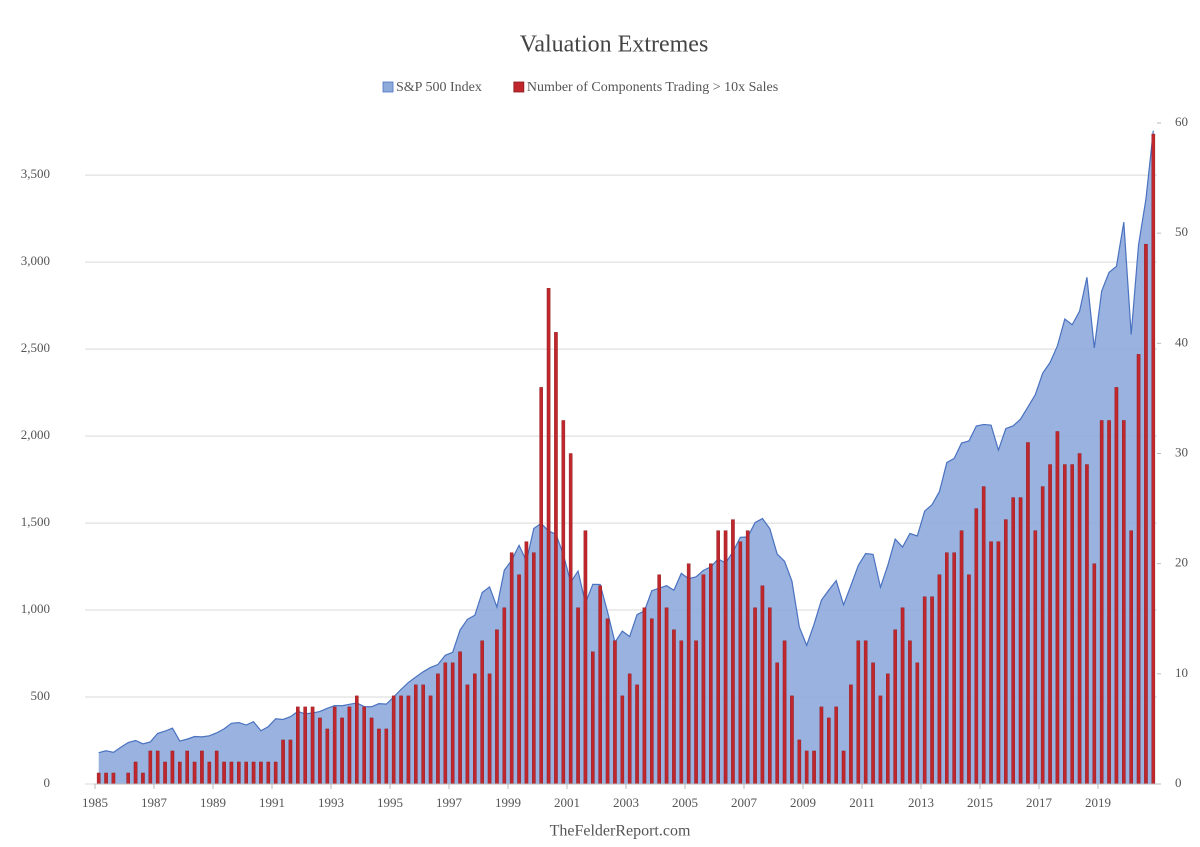 The image size is (1200, 847). What do you see at coordinates (1181, 562) in the screenshot?
I see `y2-tick-label: 20` at bounding box center [1181, 562].